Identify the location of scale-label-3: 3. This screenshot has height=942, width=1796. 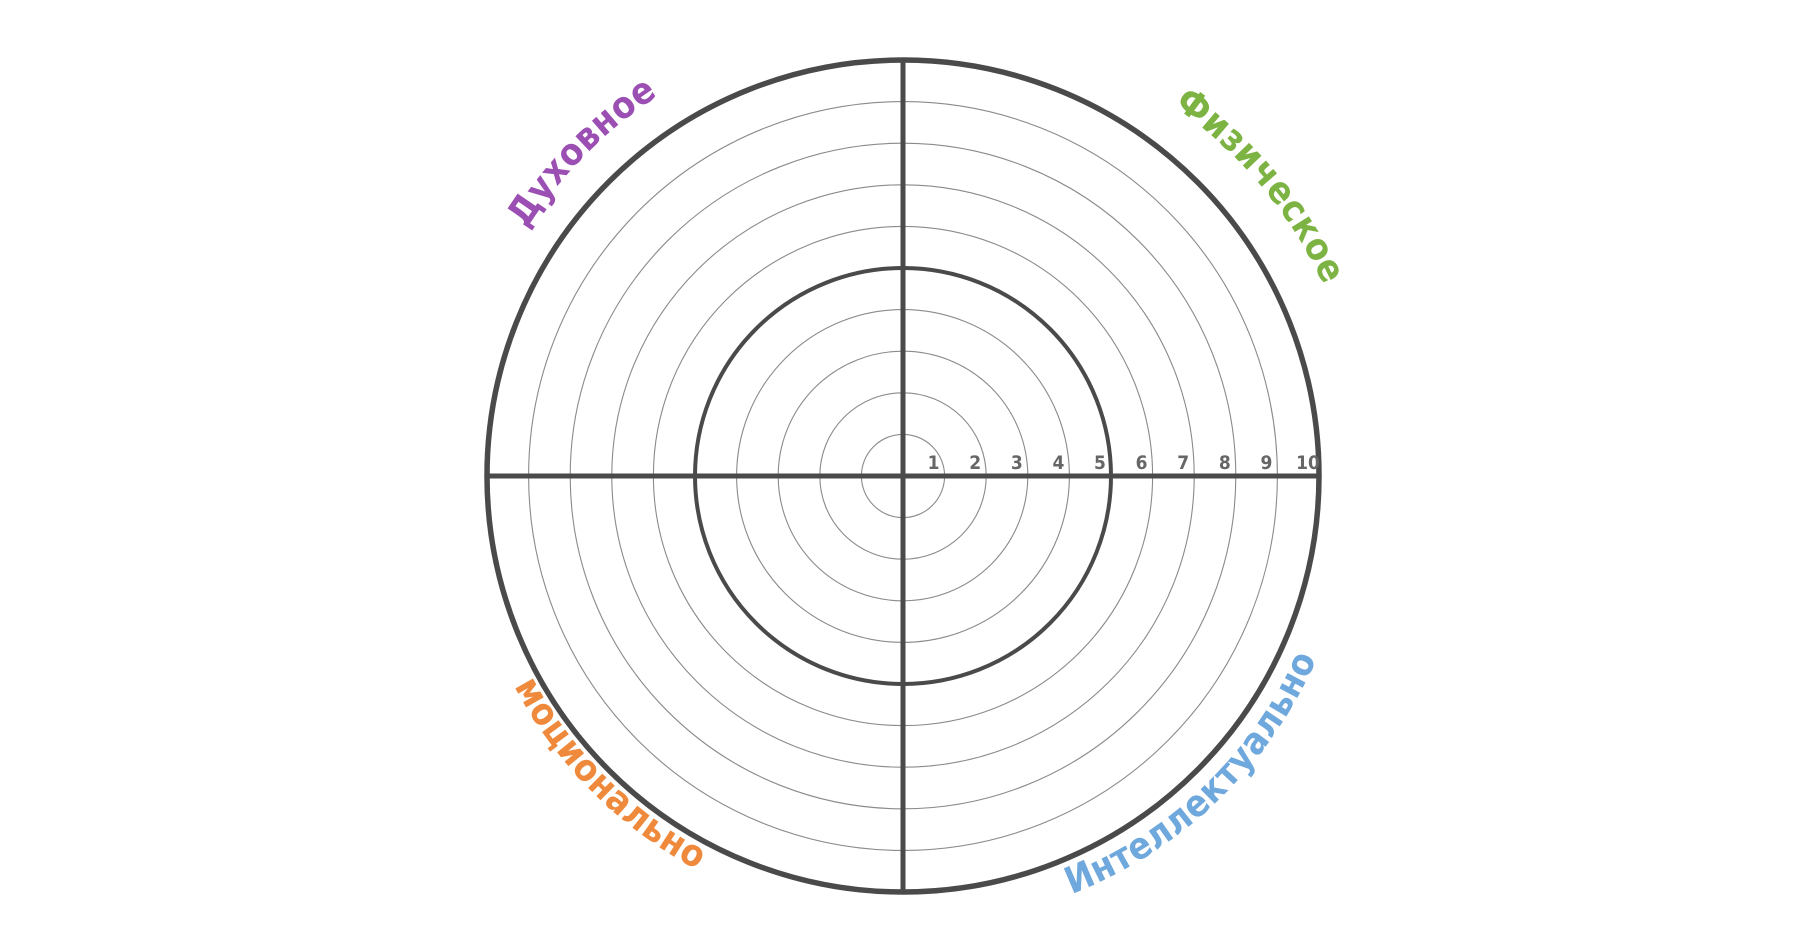
(1017, 463).